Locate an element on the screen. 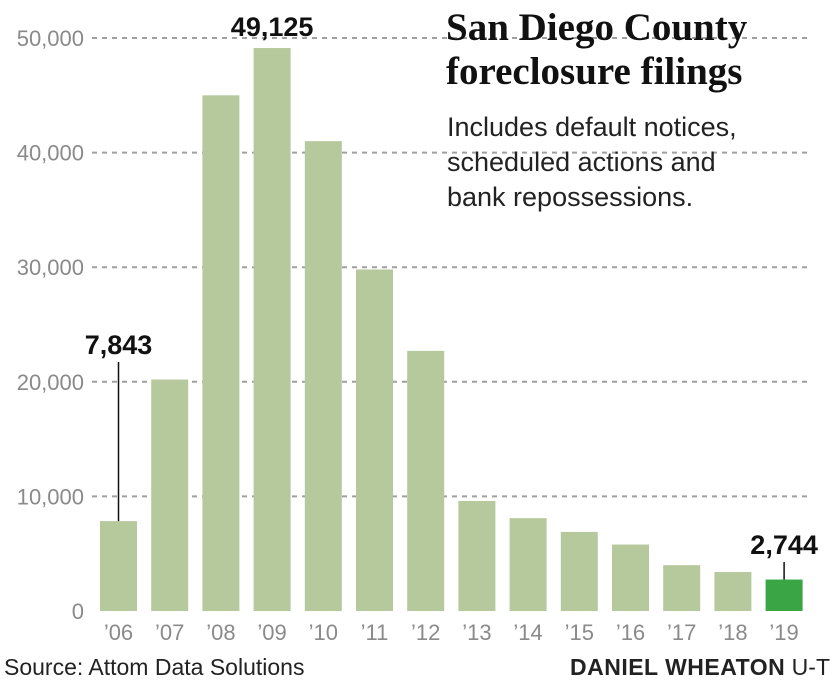  credit-org: U-T is located at coordinates (807, 667).